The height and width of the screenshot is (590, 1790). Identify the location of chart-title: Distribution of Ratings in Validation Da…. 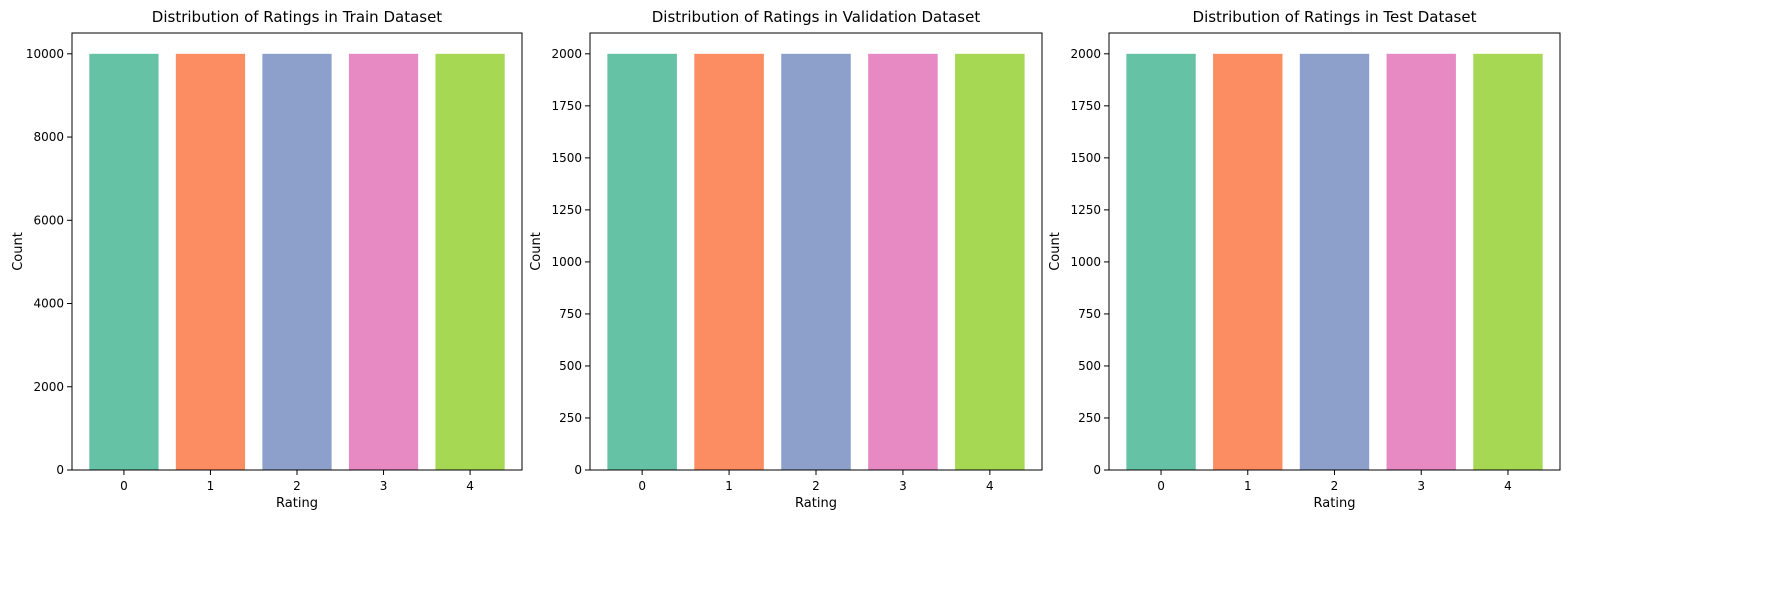
(816, 17).